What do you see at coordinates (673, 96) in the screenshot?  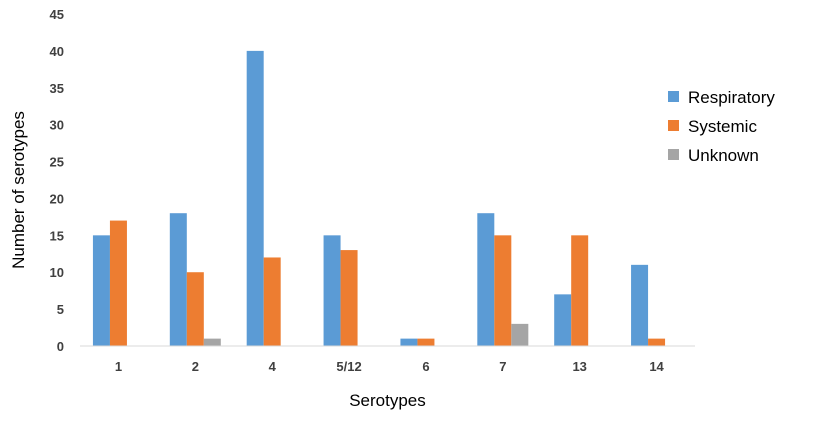 I see `legend-swatch-respiratory` at bounding box center [673, 96].